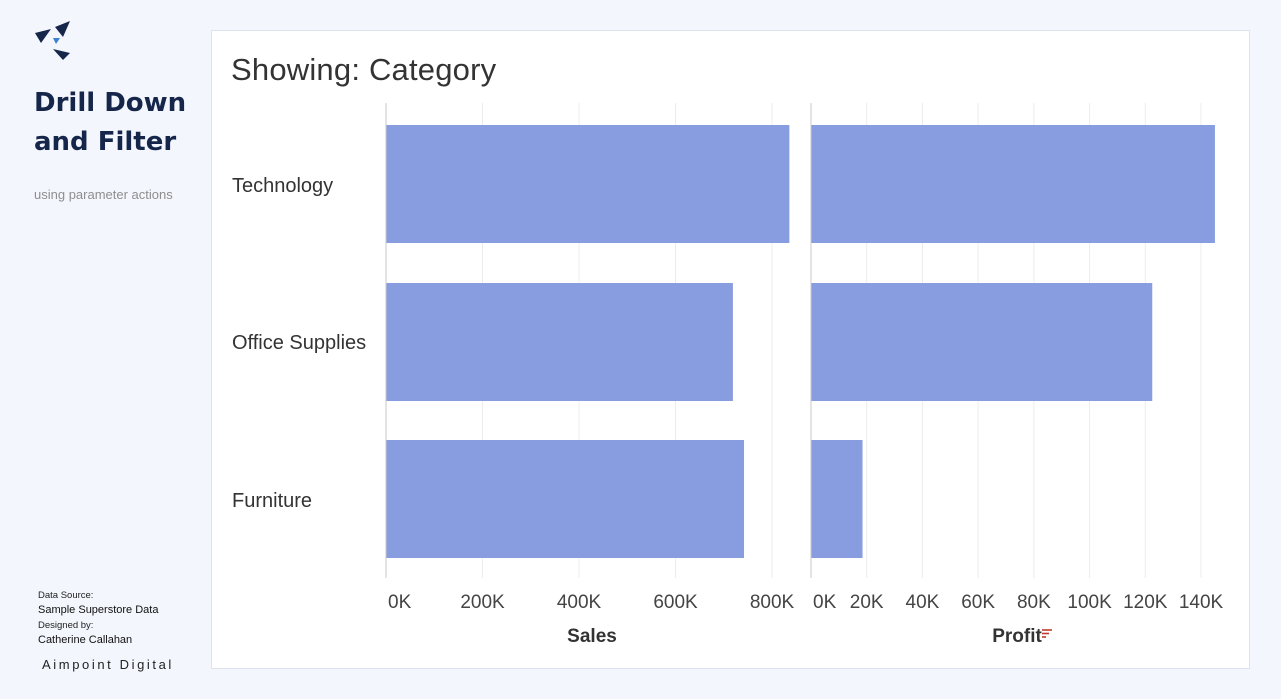 This screenshot has width=1281, height=699. I want to click on designer-label: Designed by:, so click(66, 625).